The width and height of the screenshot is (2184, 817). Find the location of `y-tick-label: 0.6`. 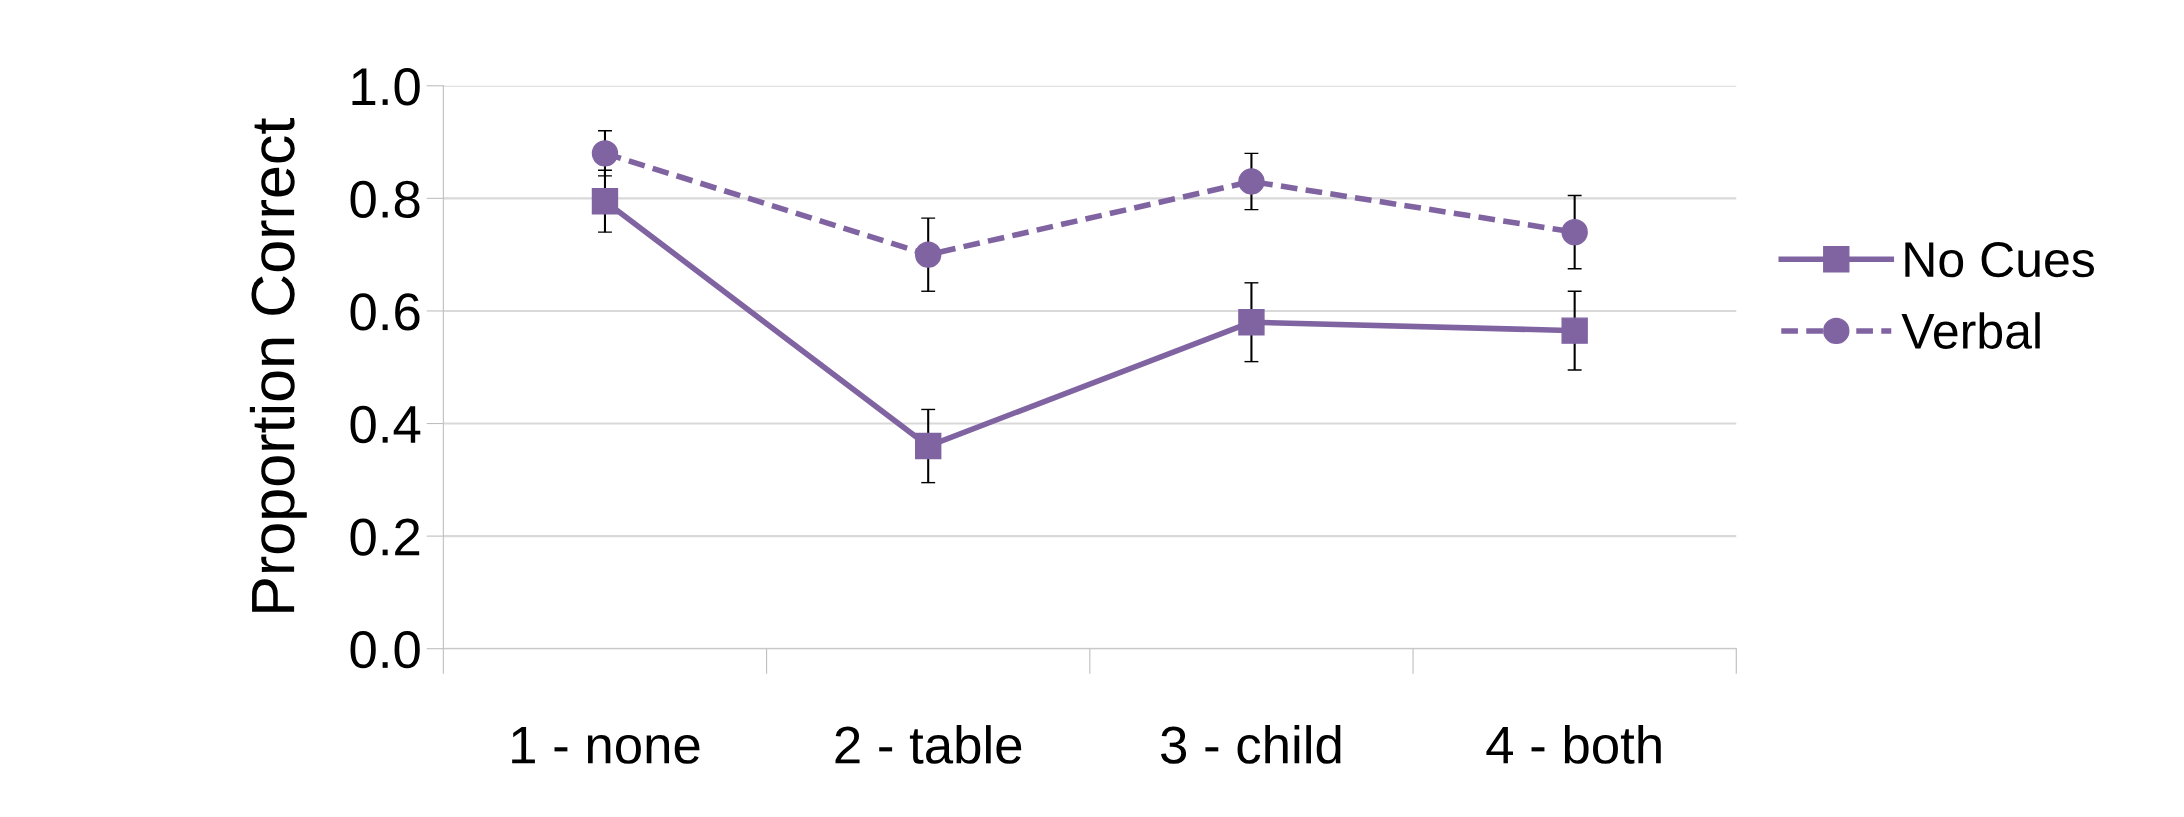

y-tick-label: 0.6 is located at coordinates (385, 312).